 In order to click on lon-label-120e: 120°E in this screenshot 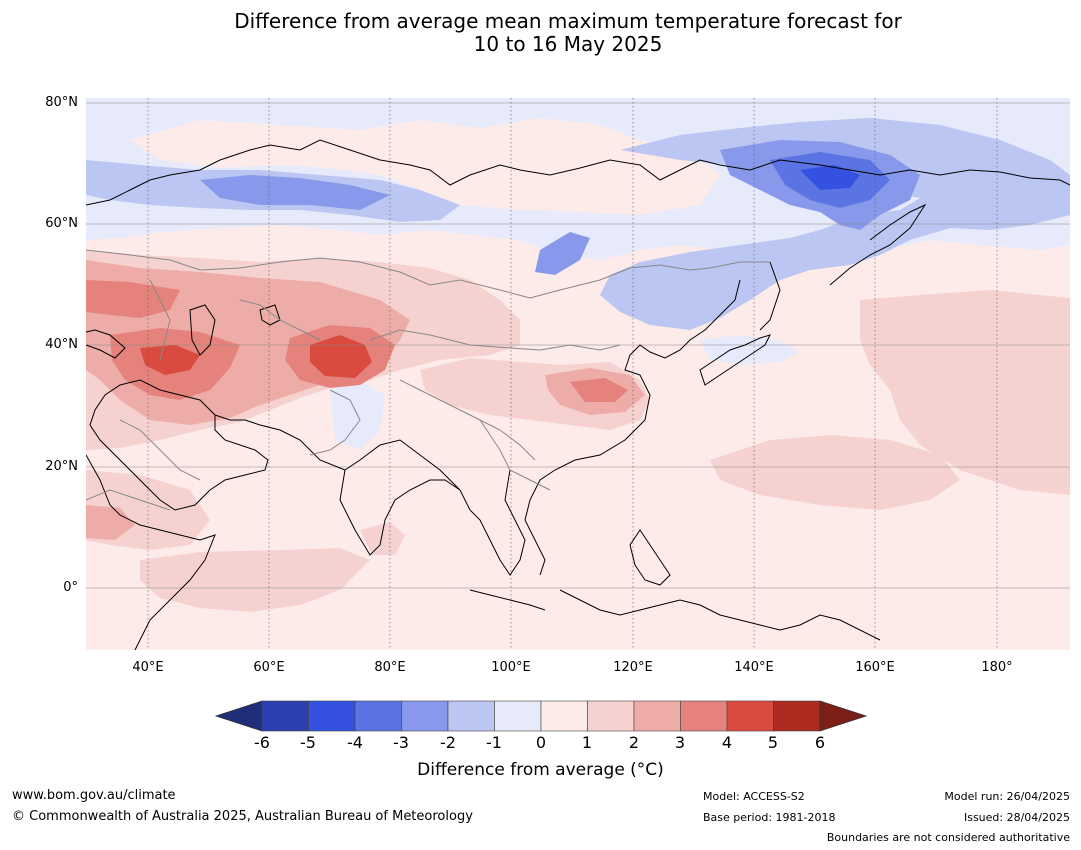, I will do `click(633, 667)`.